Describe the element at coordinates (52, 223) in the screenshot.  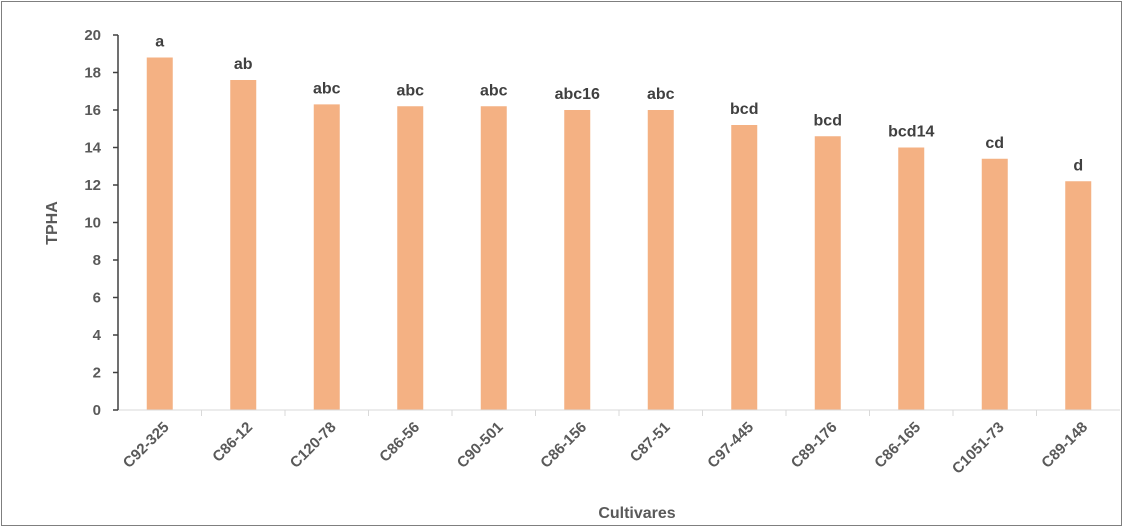
I see `y-axis-title: TPHA` at that location.